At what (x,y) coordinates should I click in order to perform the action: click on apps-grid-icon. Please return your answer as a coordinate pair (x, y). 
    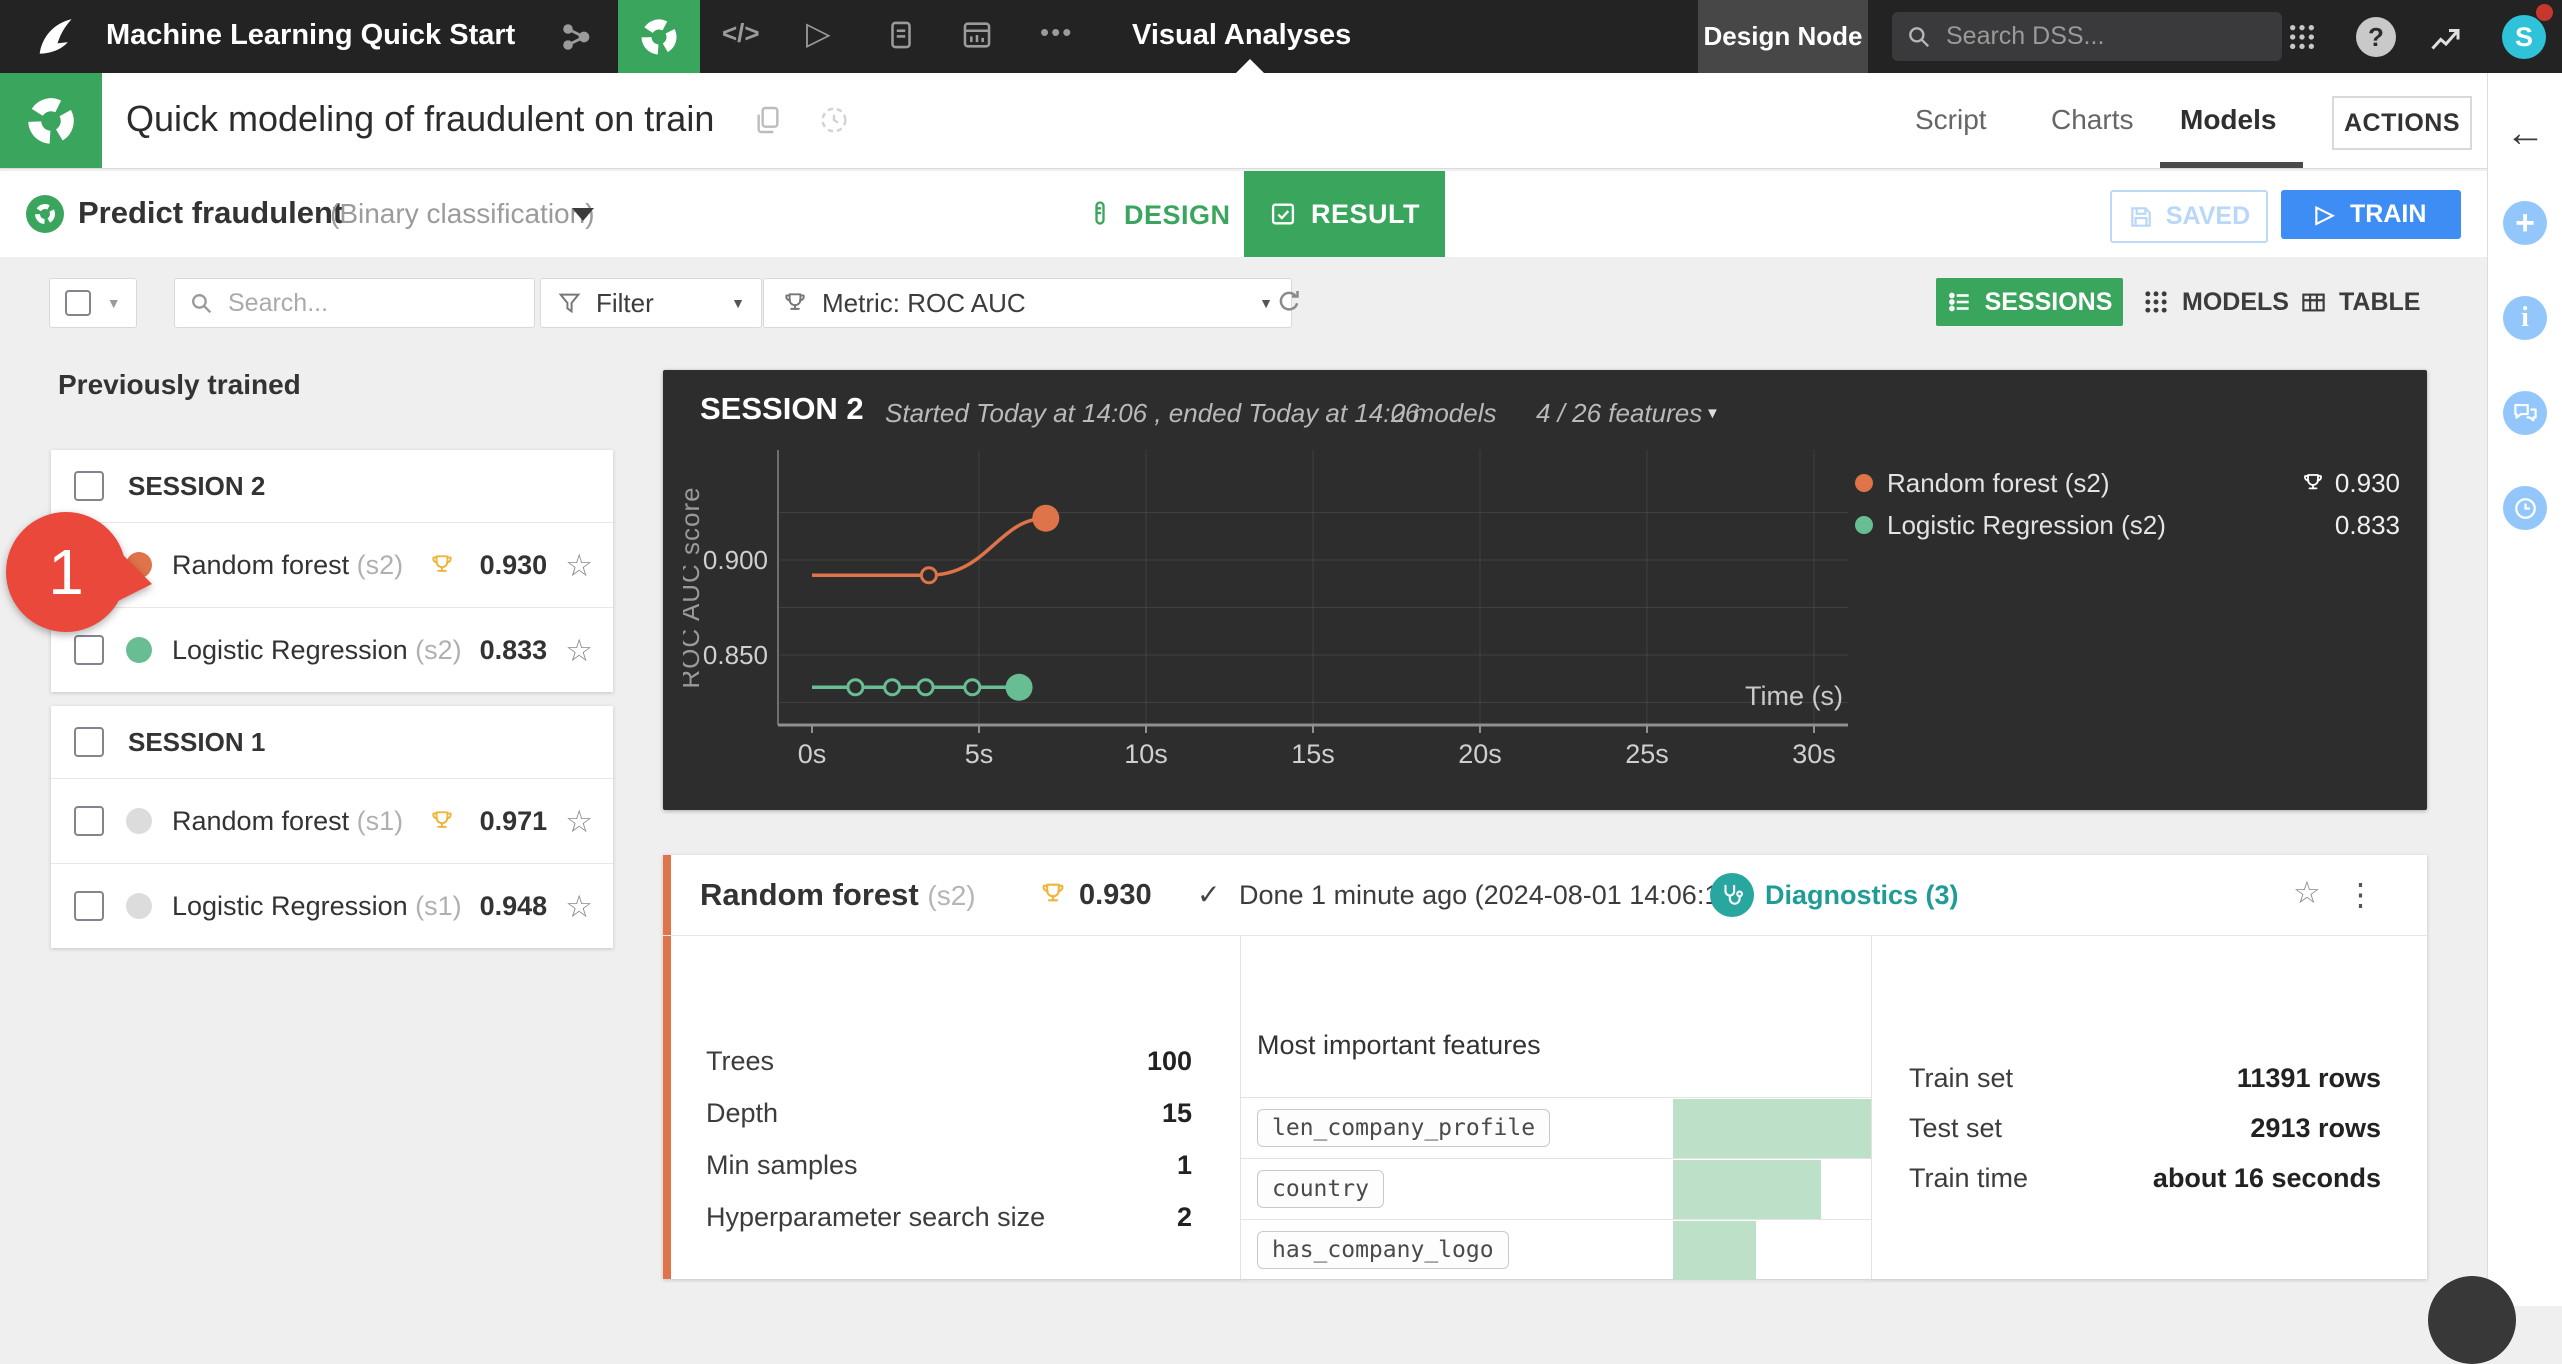
    Looking at the image, I should click on (2302, 37).